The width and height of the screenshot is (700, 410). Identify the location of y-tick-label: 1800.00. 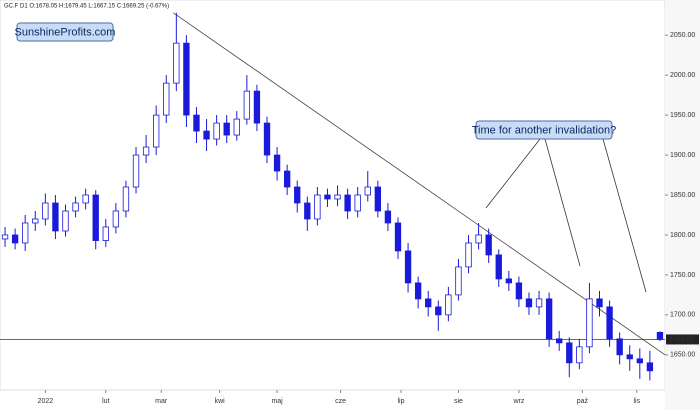
(682, 235).